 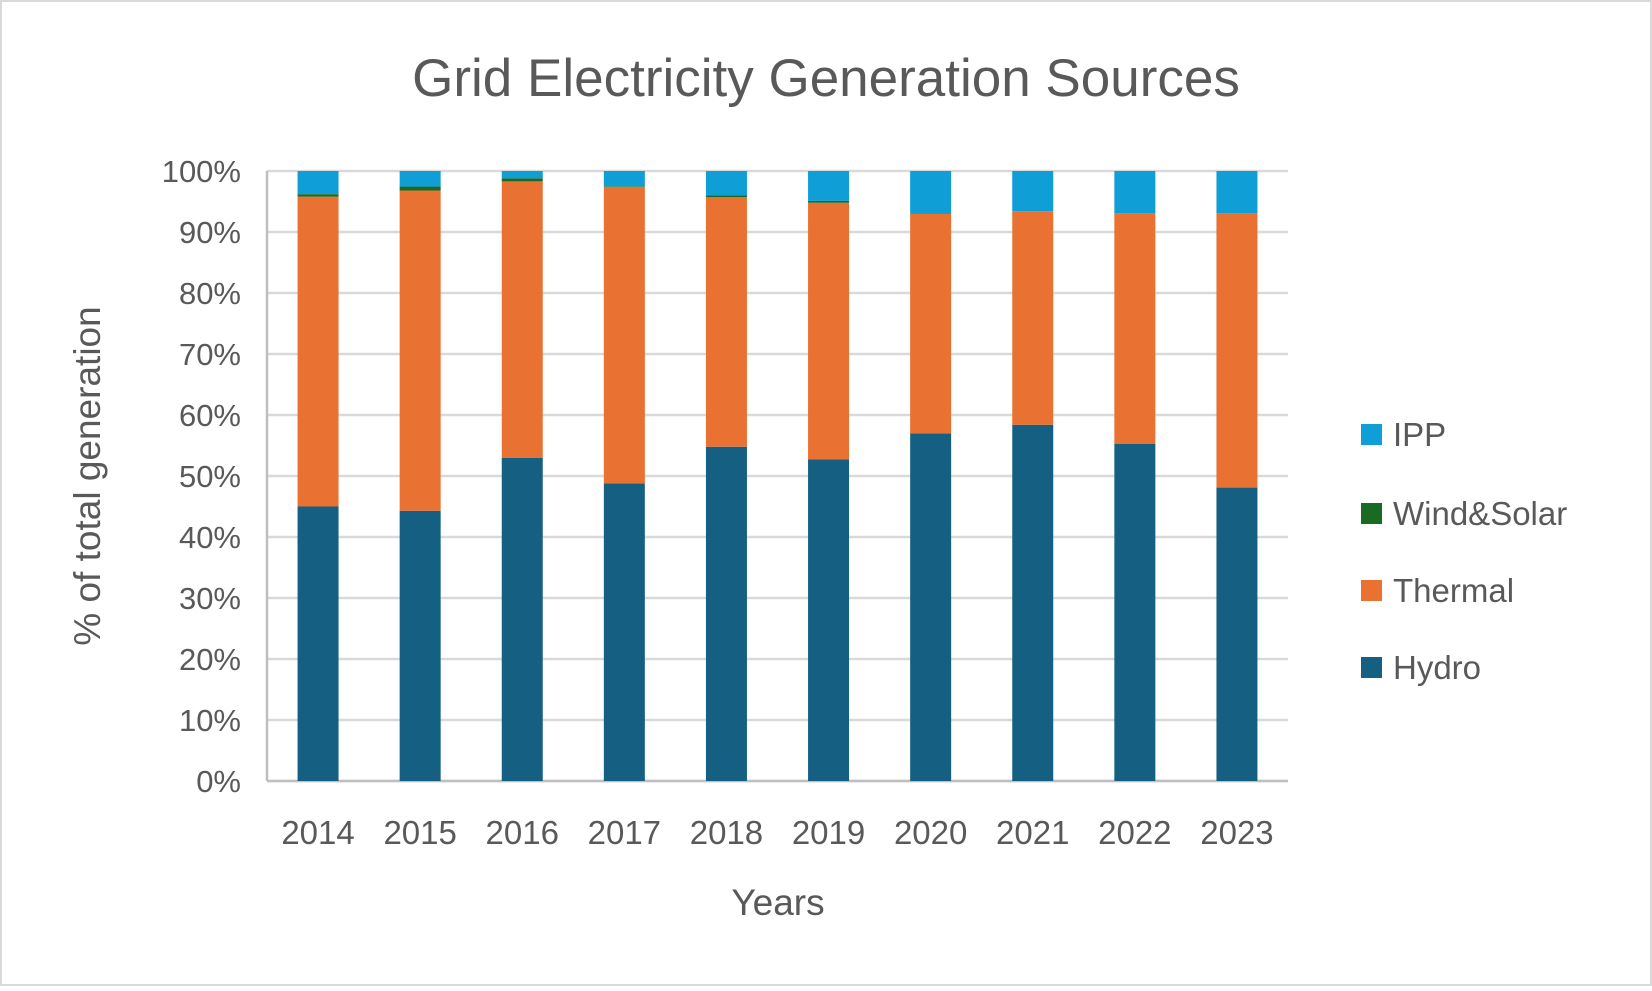 I want to click on bar-ipp-2018, so click(x=726, y=183).